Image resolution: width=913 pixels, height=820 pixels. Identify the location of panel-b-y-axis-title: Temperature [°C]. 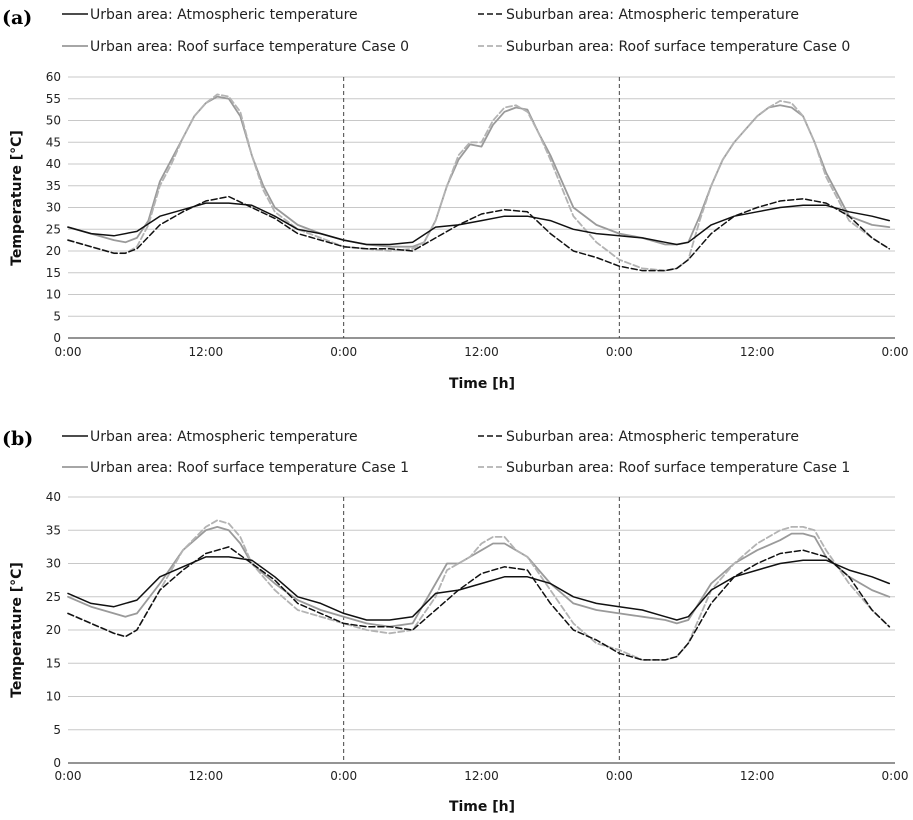
(17, 630).